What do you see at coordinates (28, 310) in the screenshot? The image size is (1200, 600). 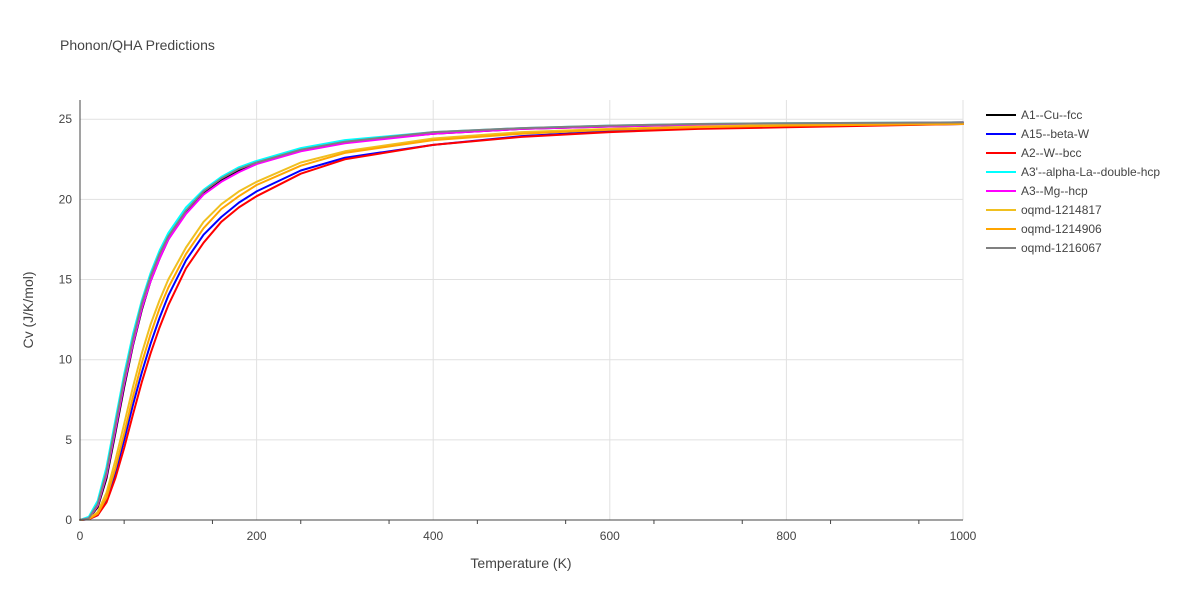 I see `y-axis-title: Cv (J/K/mol)` at bounding box center [28, 310].